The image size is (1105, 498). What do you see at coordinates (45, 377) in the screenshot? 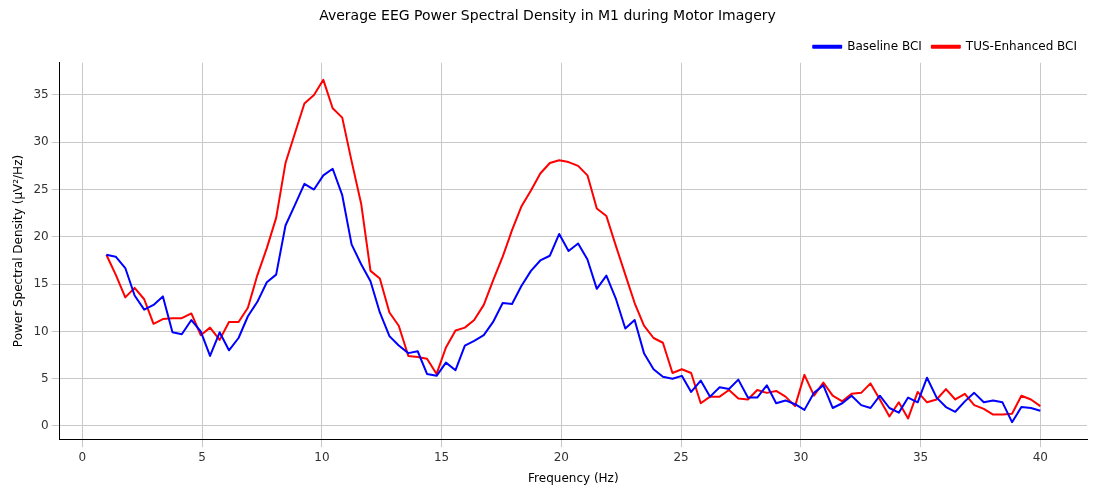
I see `y-tick-label: 5` at bounding box center [45, 377].